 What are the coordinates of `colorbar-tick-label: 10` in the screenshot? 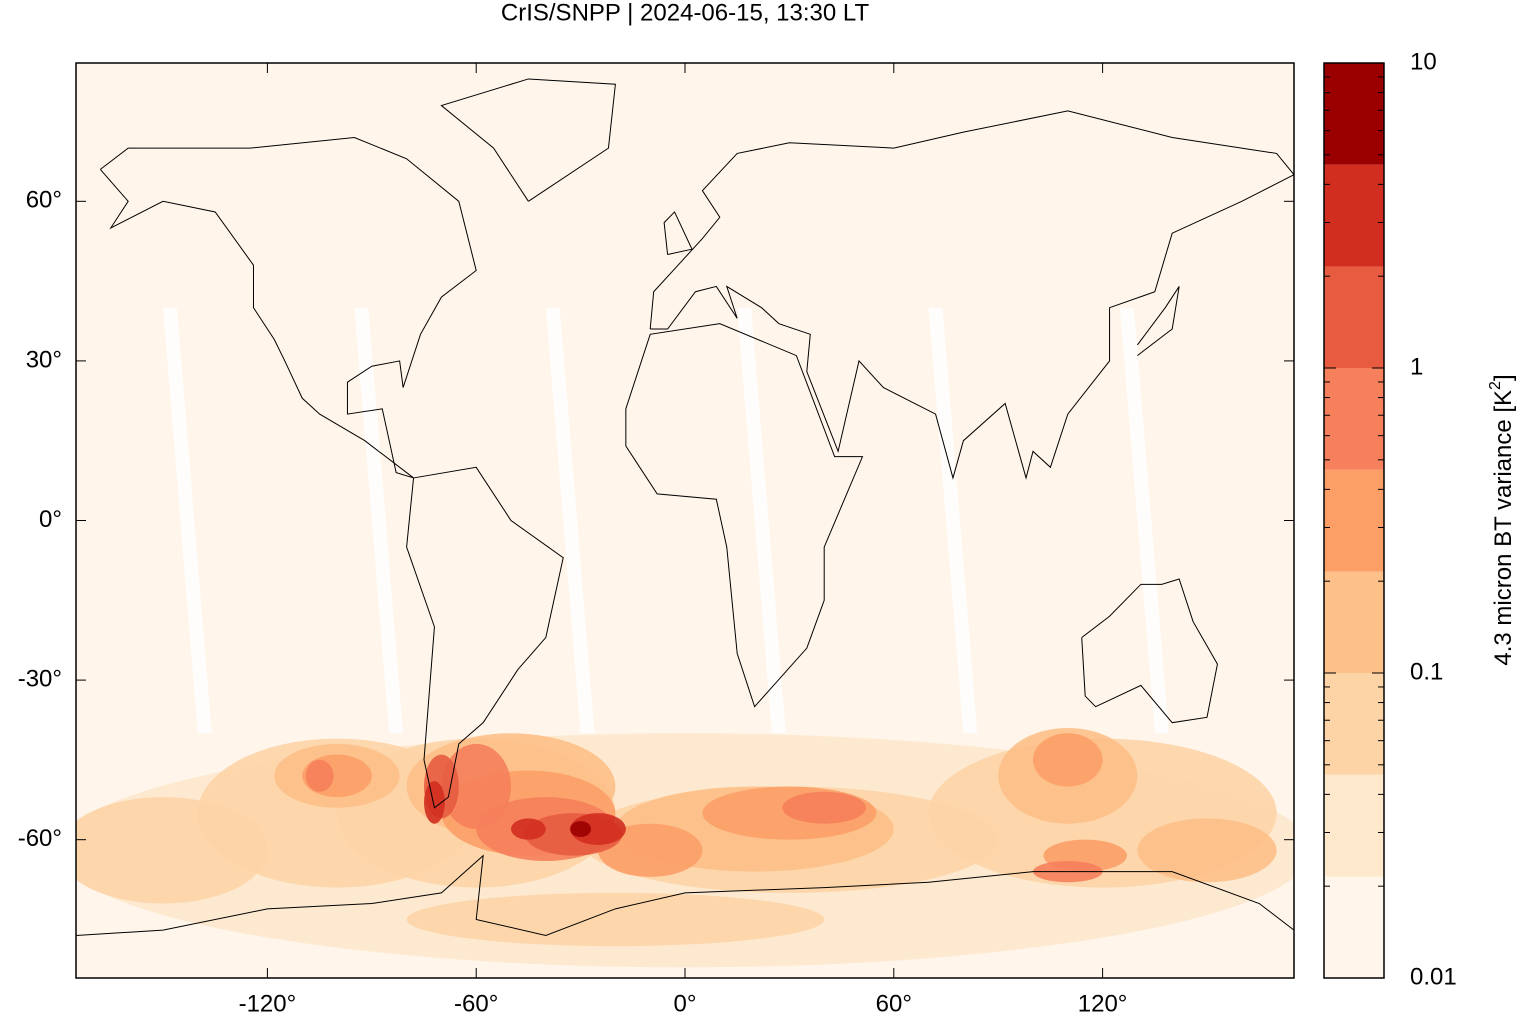 It's located at (1423, 61).